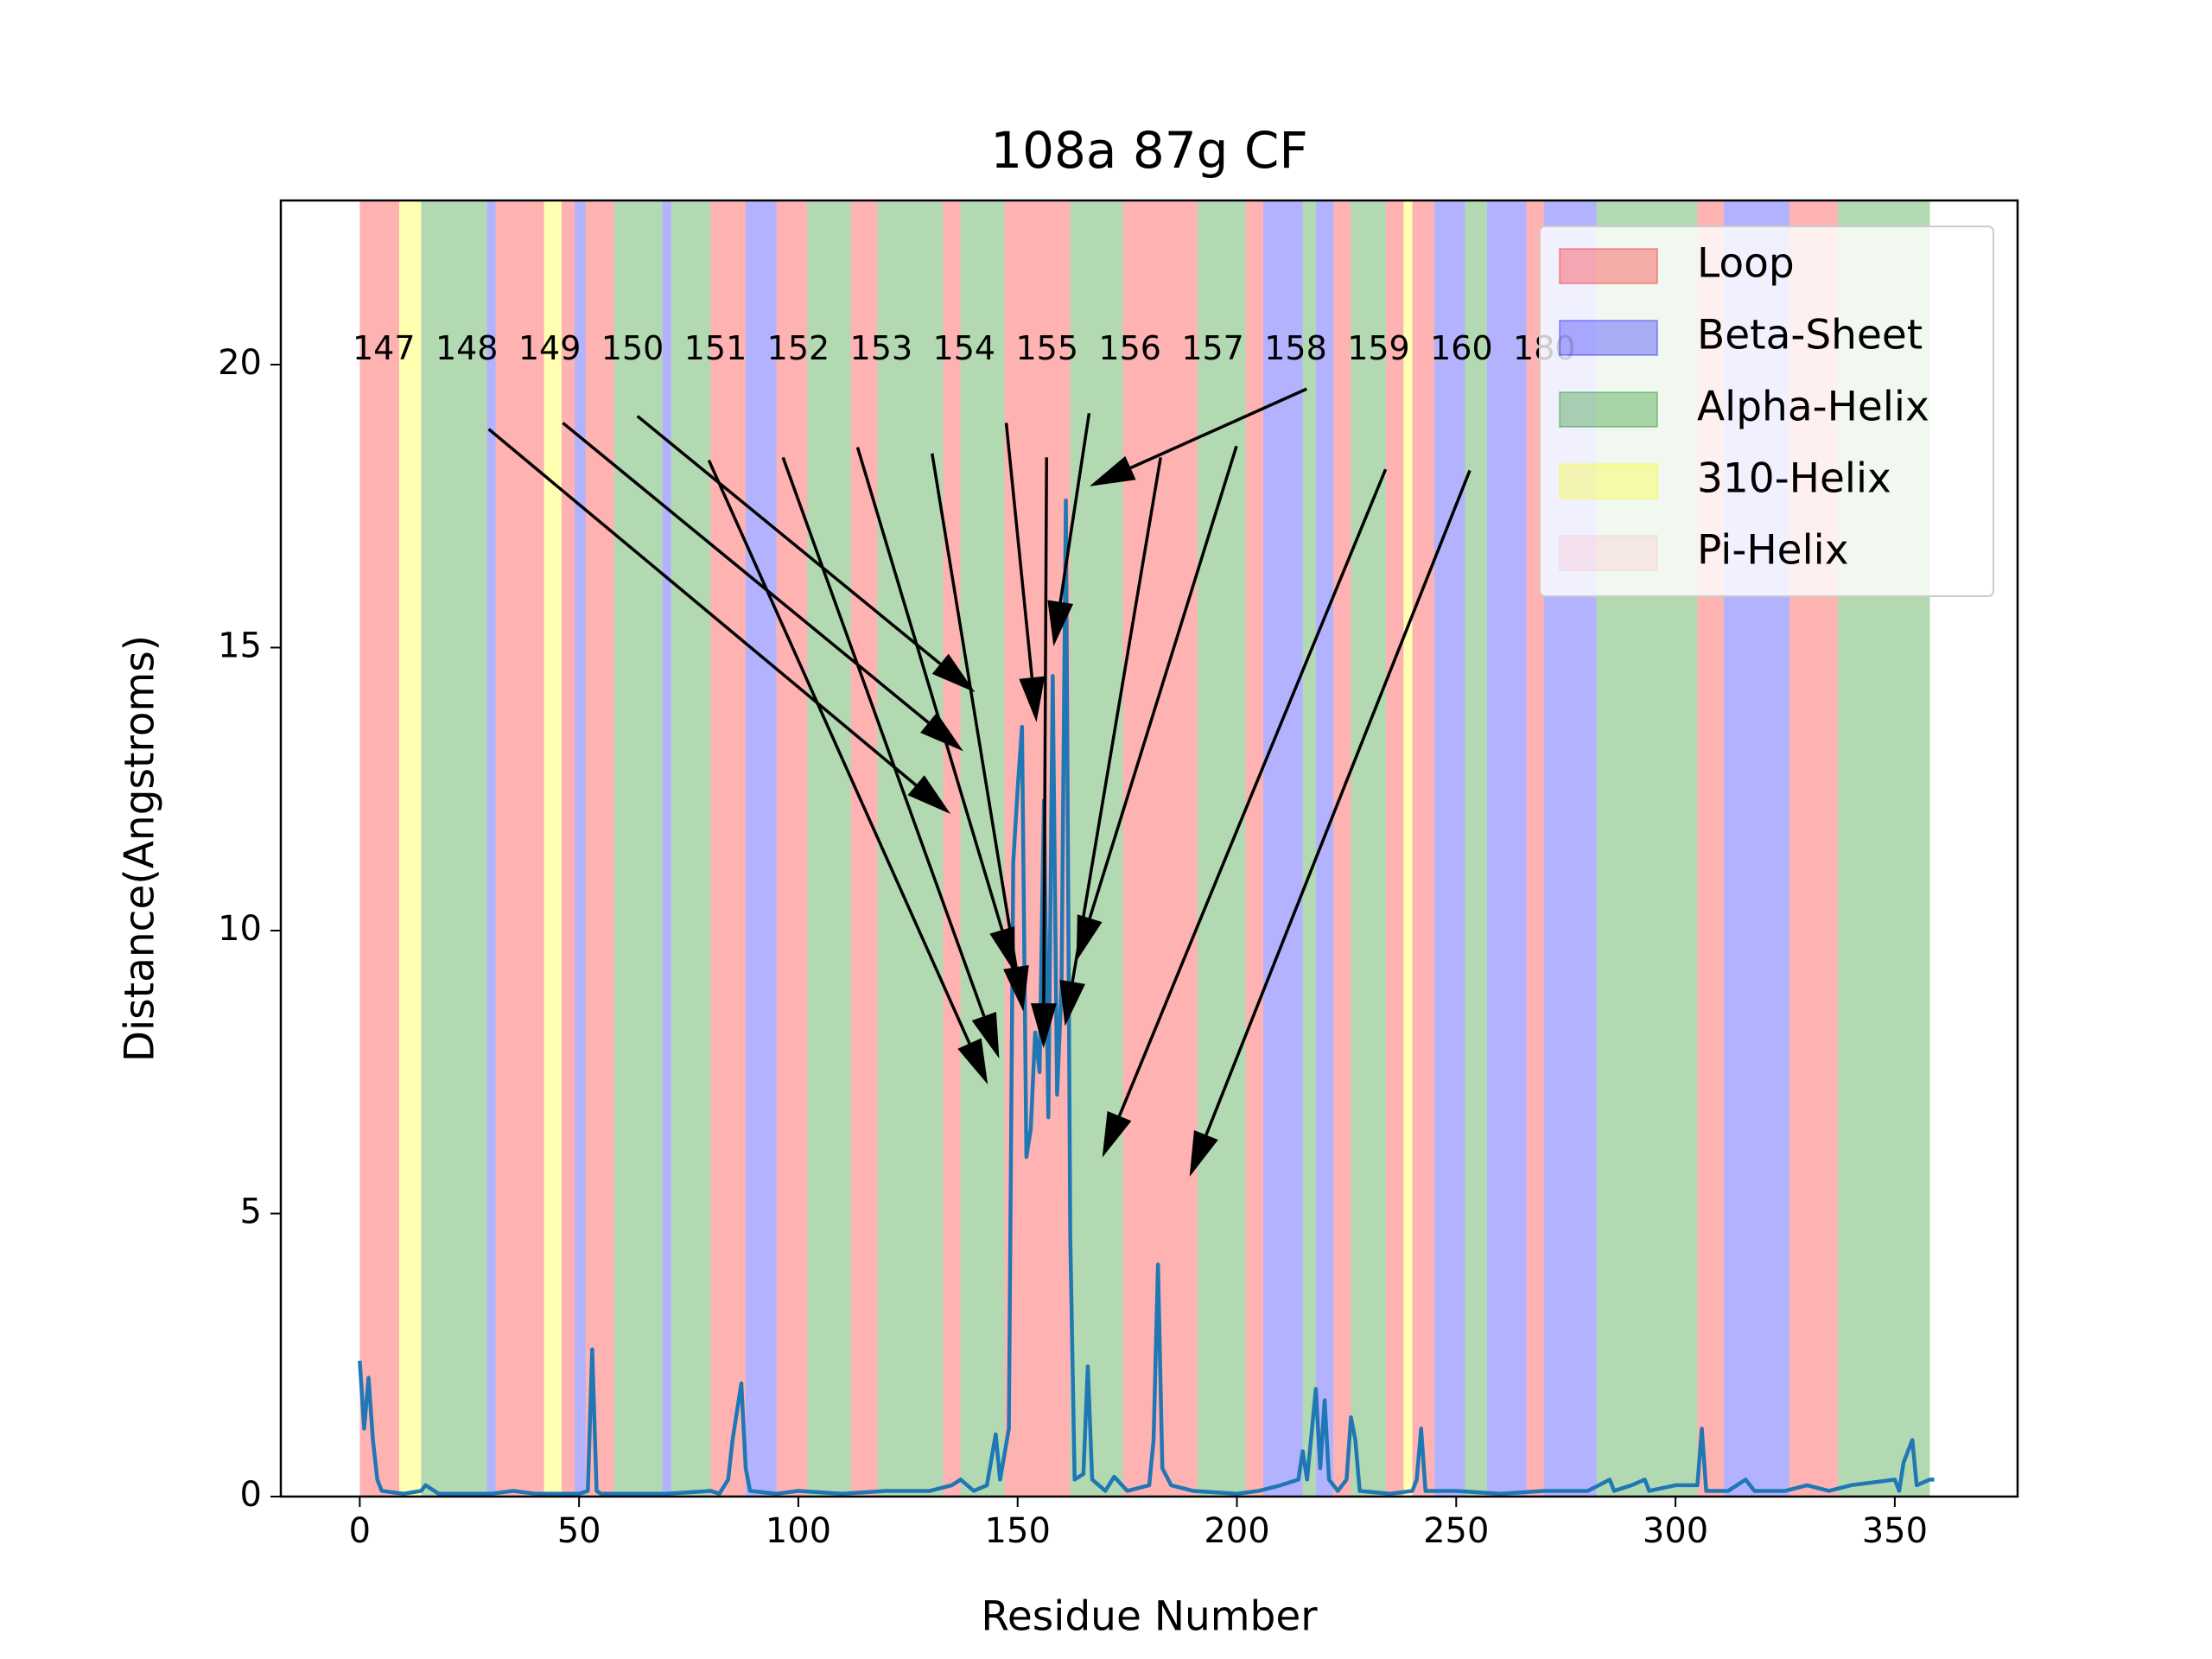  What do you see at coordinates (251, 1495) in the screenshot?
I see `y-tick-label: 0` at bounding box center [251, 1495].